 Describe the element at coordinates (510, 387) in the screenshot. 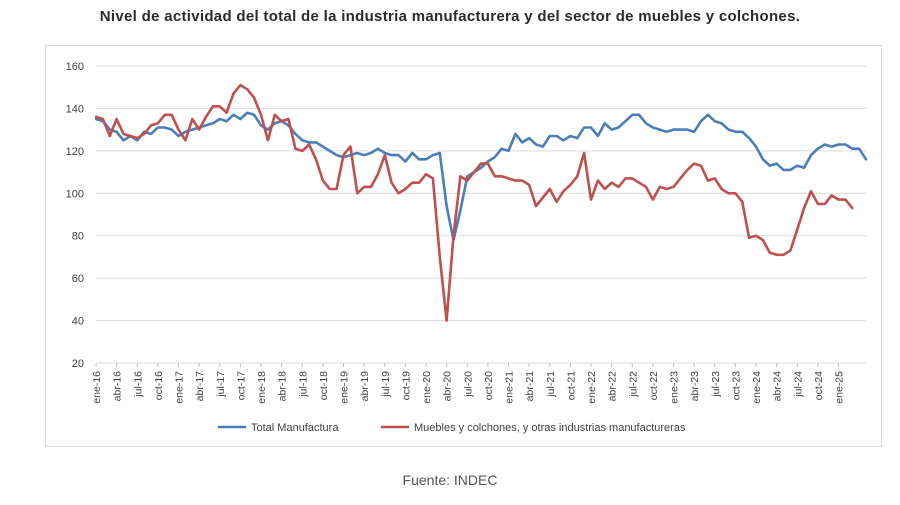

I see `x-tick-label: ene-21` at that location.